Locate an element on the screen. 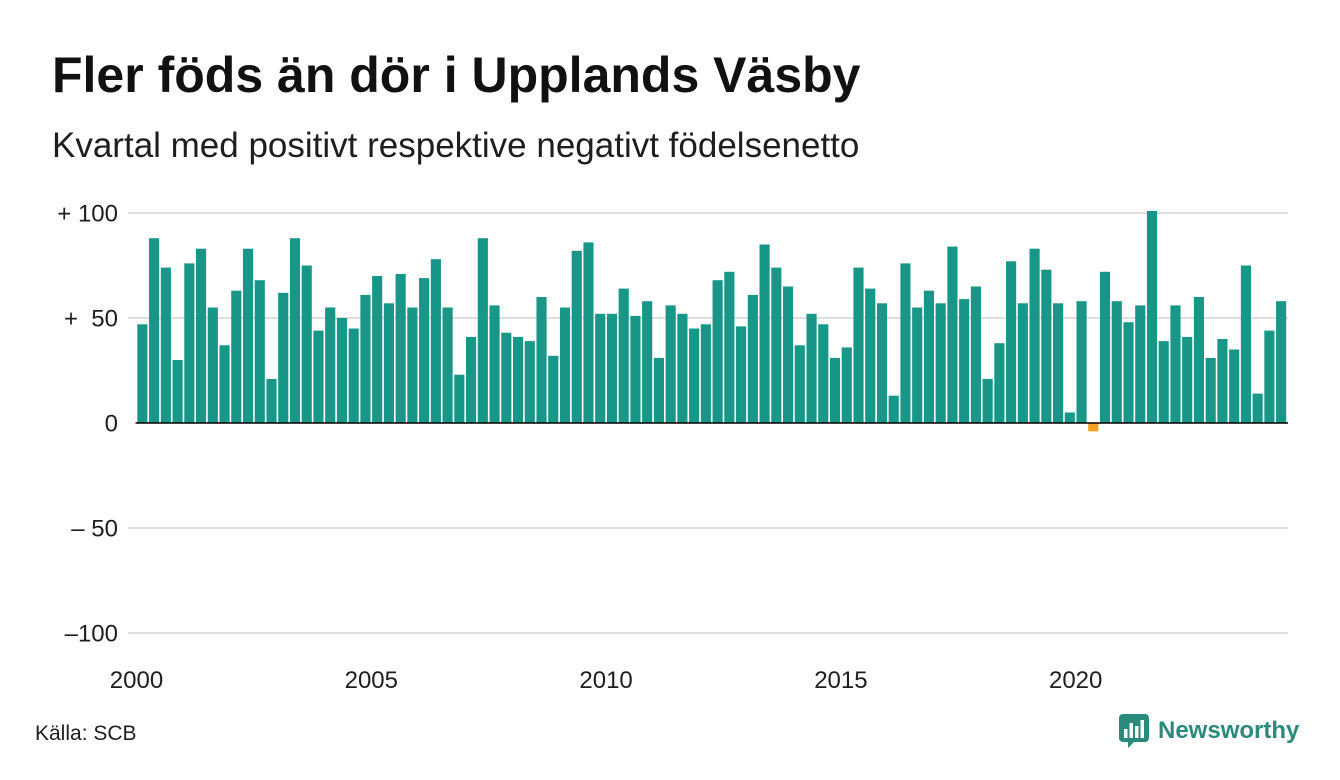  x-tick-label: 2010 is located at coordinates (605, 680).